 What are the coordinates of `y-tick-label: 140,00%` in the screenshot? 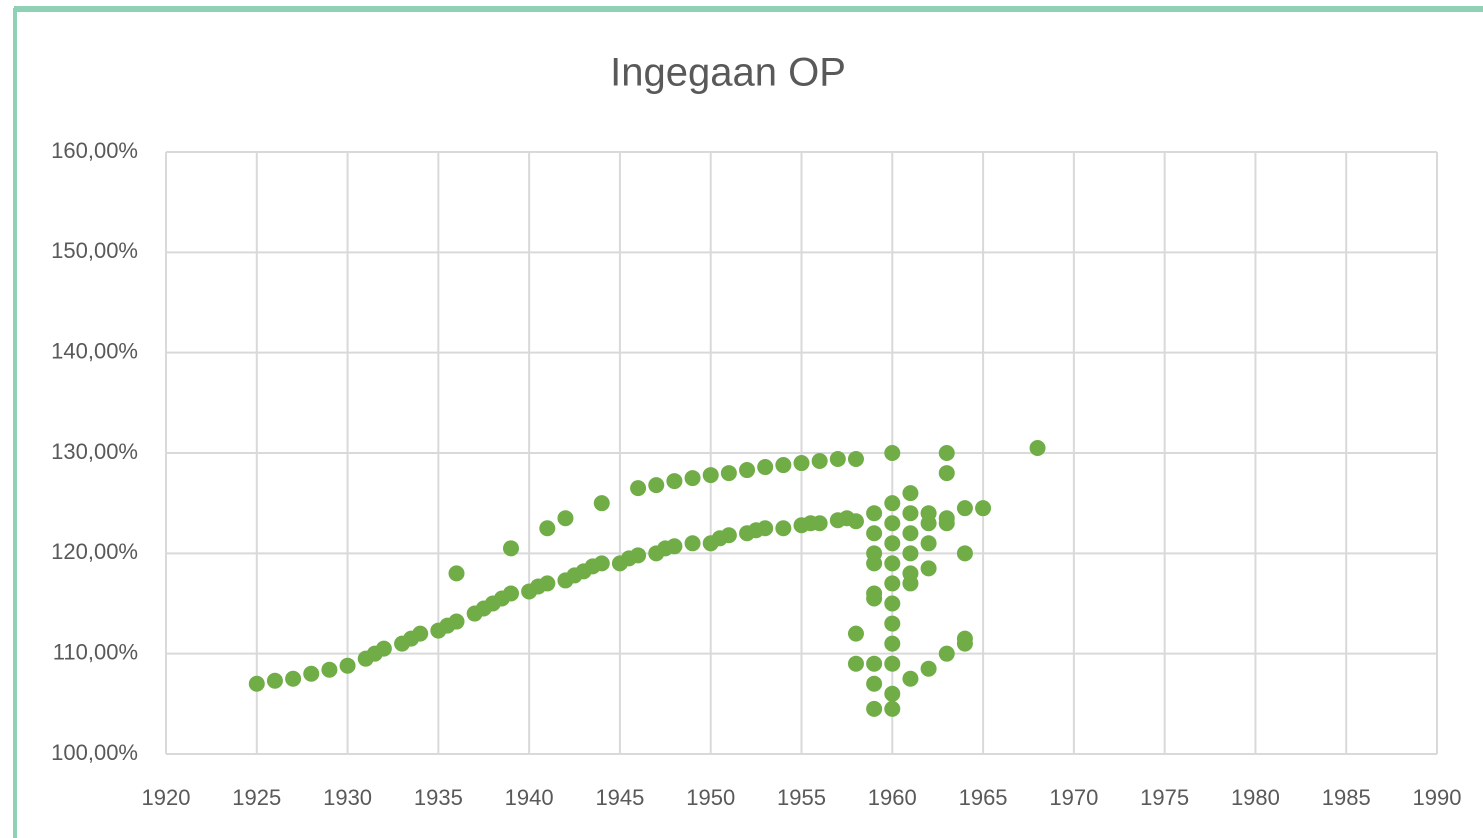 It's located at (94, 350).